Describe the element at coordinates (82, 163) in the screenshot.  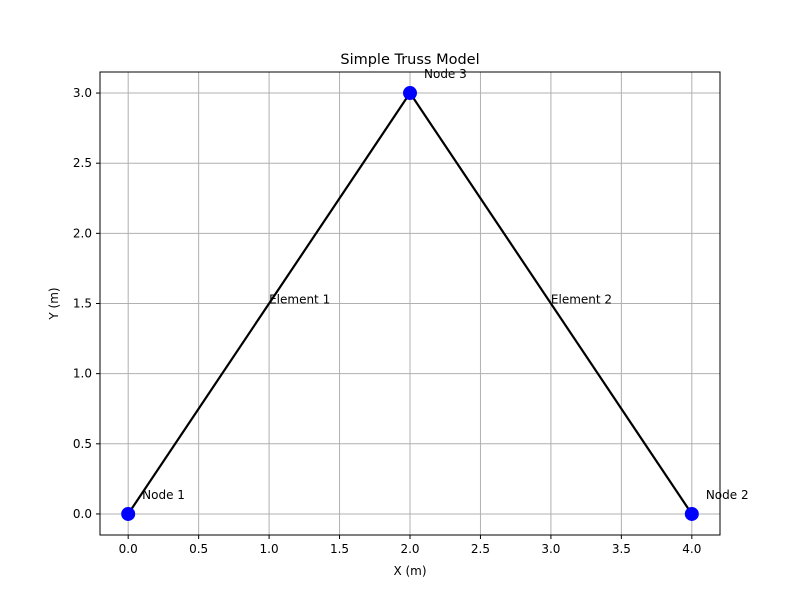
I see `y-tick-label: 2.5` at that location.